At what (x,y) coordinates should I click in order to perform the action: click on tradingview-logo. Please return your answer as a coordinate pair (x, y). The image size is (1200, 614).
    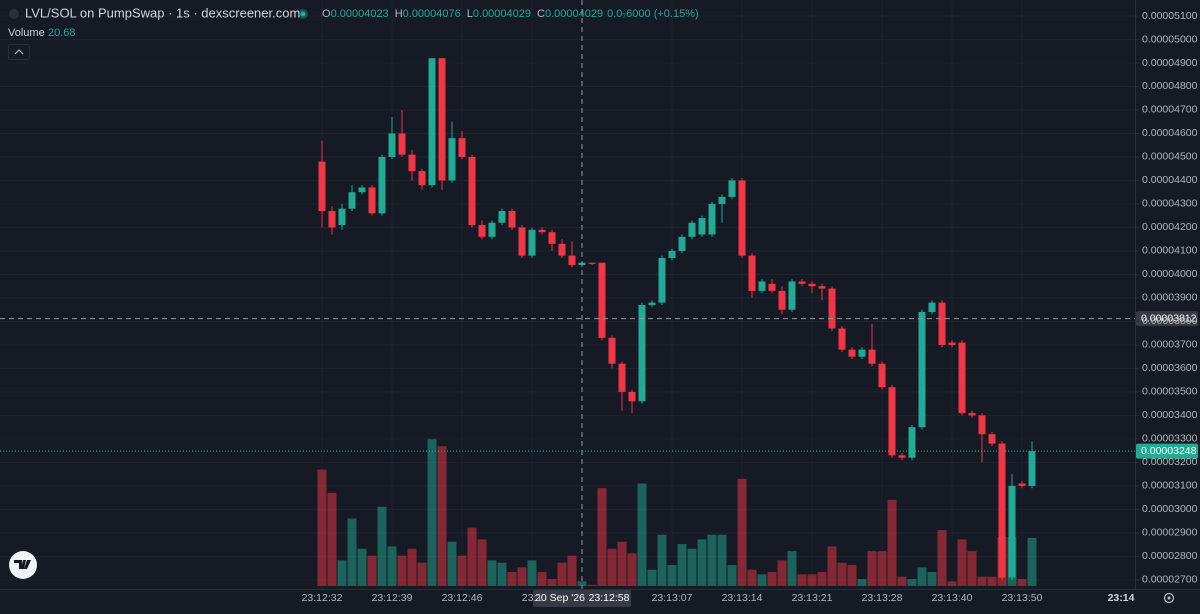
    Looking at the image, I should click on (23, 565).